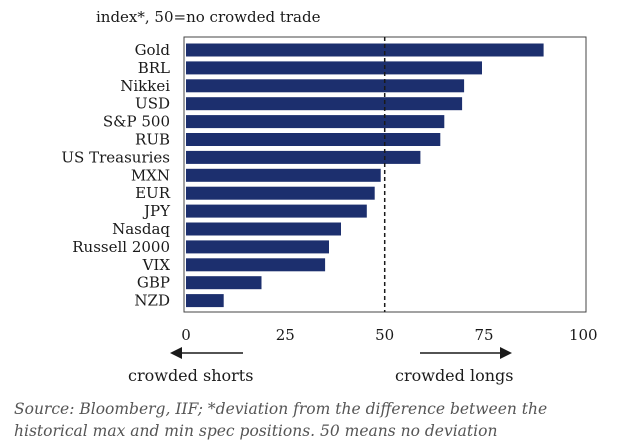 Image resolution: width=640 pixels, height=448 pixels. What do you see at coordinates (141, 229) in the screenshot?
I see `category-label: Nasdaq` at bounding box center [141, 229].